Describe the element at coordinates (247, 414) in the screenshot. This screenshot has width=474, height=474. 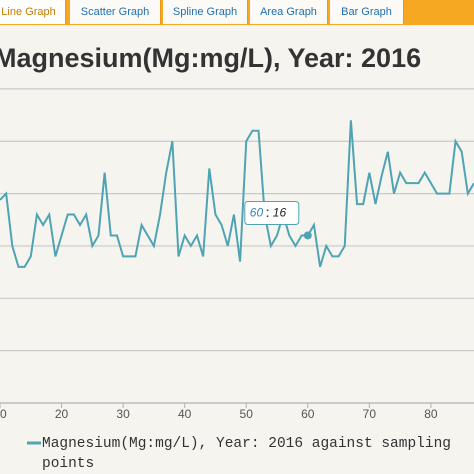
I see `x-tick-label: 50` at that location.